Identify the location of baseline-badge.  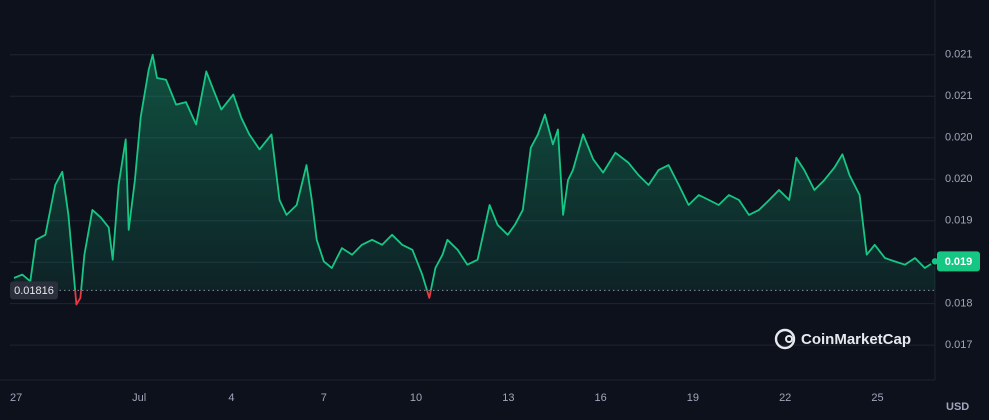
(34, 290).